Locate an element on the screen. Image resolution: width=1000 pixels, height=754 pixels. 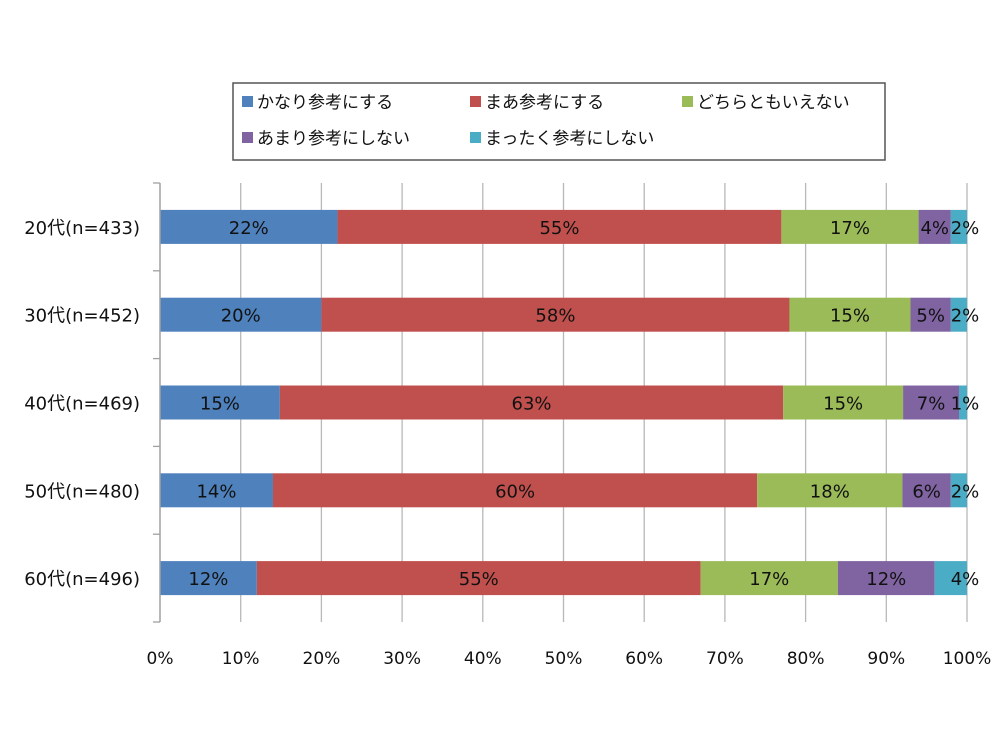
x-tick-label: 90% is located at coordinates (886, 659).